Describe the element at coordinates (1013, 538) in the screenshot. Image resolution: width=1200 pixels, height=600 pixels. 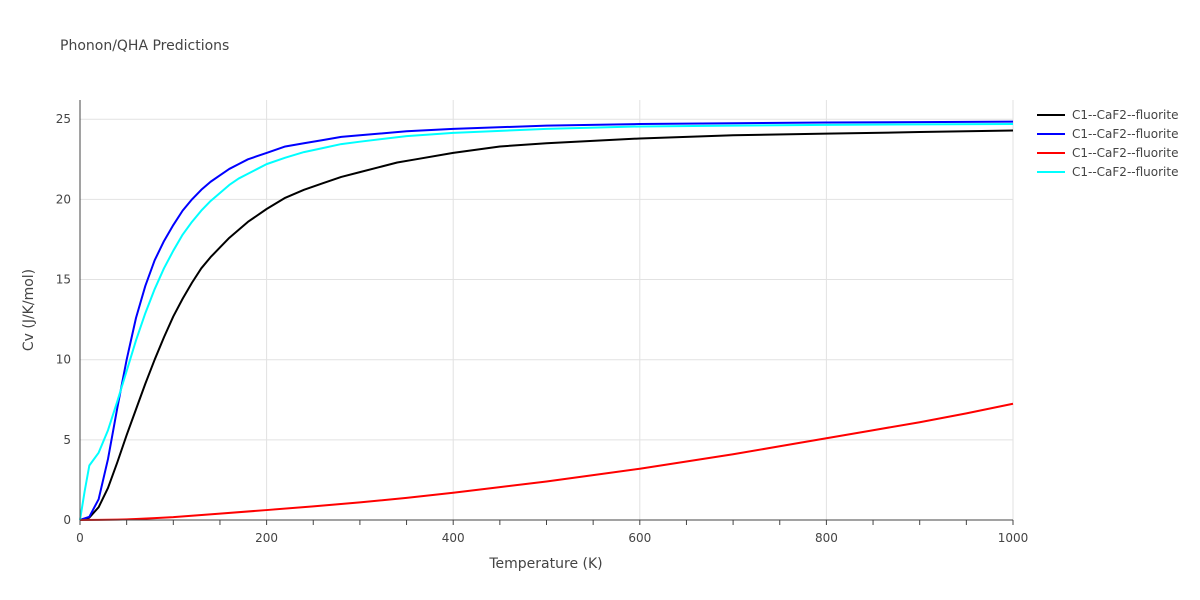
I see `x-tick-label: 1000` at that location.